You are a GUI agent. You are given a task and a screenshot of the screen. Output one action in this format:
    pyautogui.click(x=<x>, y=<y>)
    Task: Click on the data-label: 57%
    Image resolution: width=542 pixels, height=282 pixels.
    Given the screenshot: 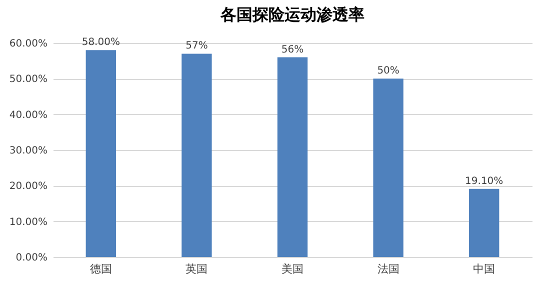 What is the action you would take?
    pyautogui.click(x=197, y=46)
    